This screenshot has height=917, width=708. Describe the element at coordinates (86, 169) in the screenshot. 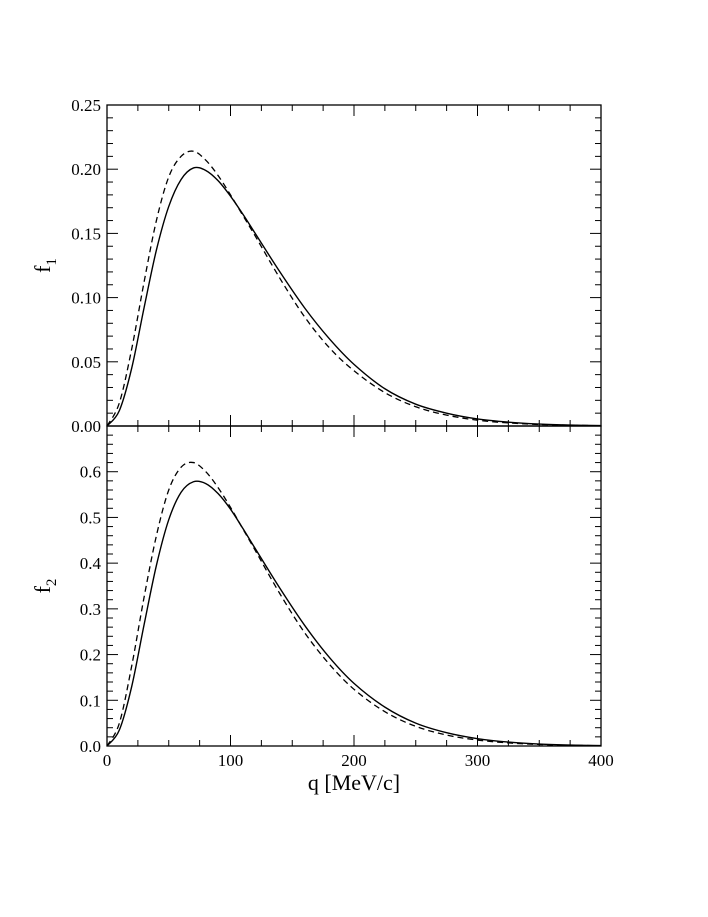

I see `y-tick-label: 0.20` at that location.